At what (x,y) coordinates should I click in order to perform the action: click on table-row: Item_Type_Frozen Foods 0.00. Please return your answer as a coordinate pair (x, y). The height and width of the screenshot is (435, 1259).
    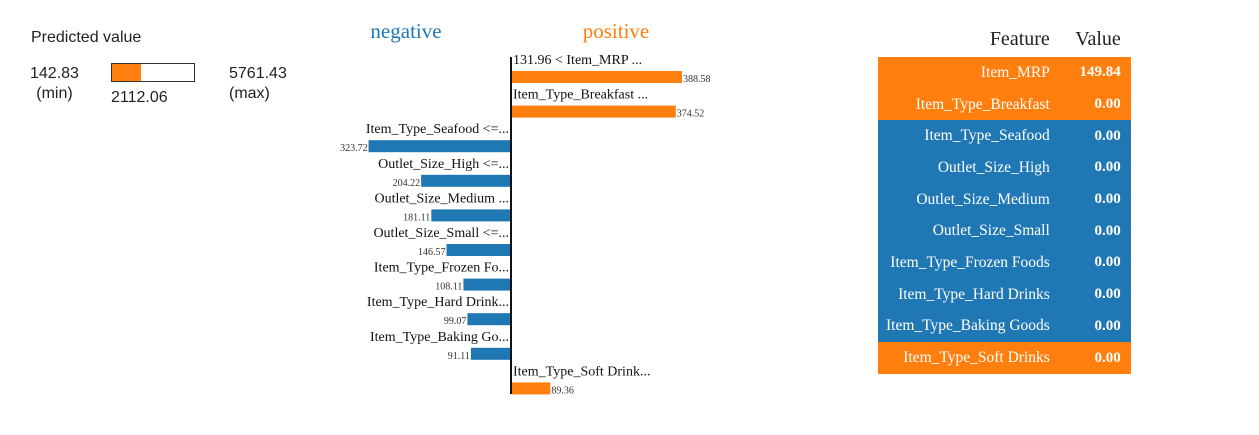
    Looking at the image, I should click on (1004, 263).